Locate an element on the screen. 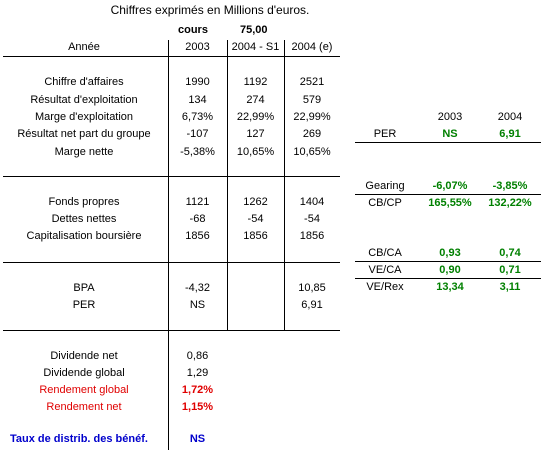 The image size is (541, 453). ratio-label: Gearing is located at coordinates (385, 186).